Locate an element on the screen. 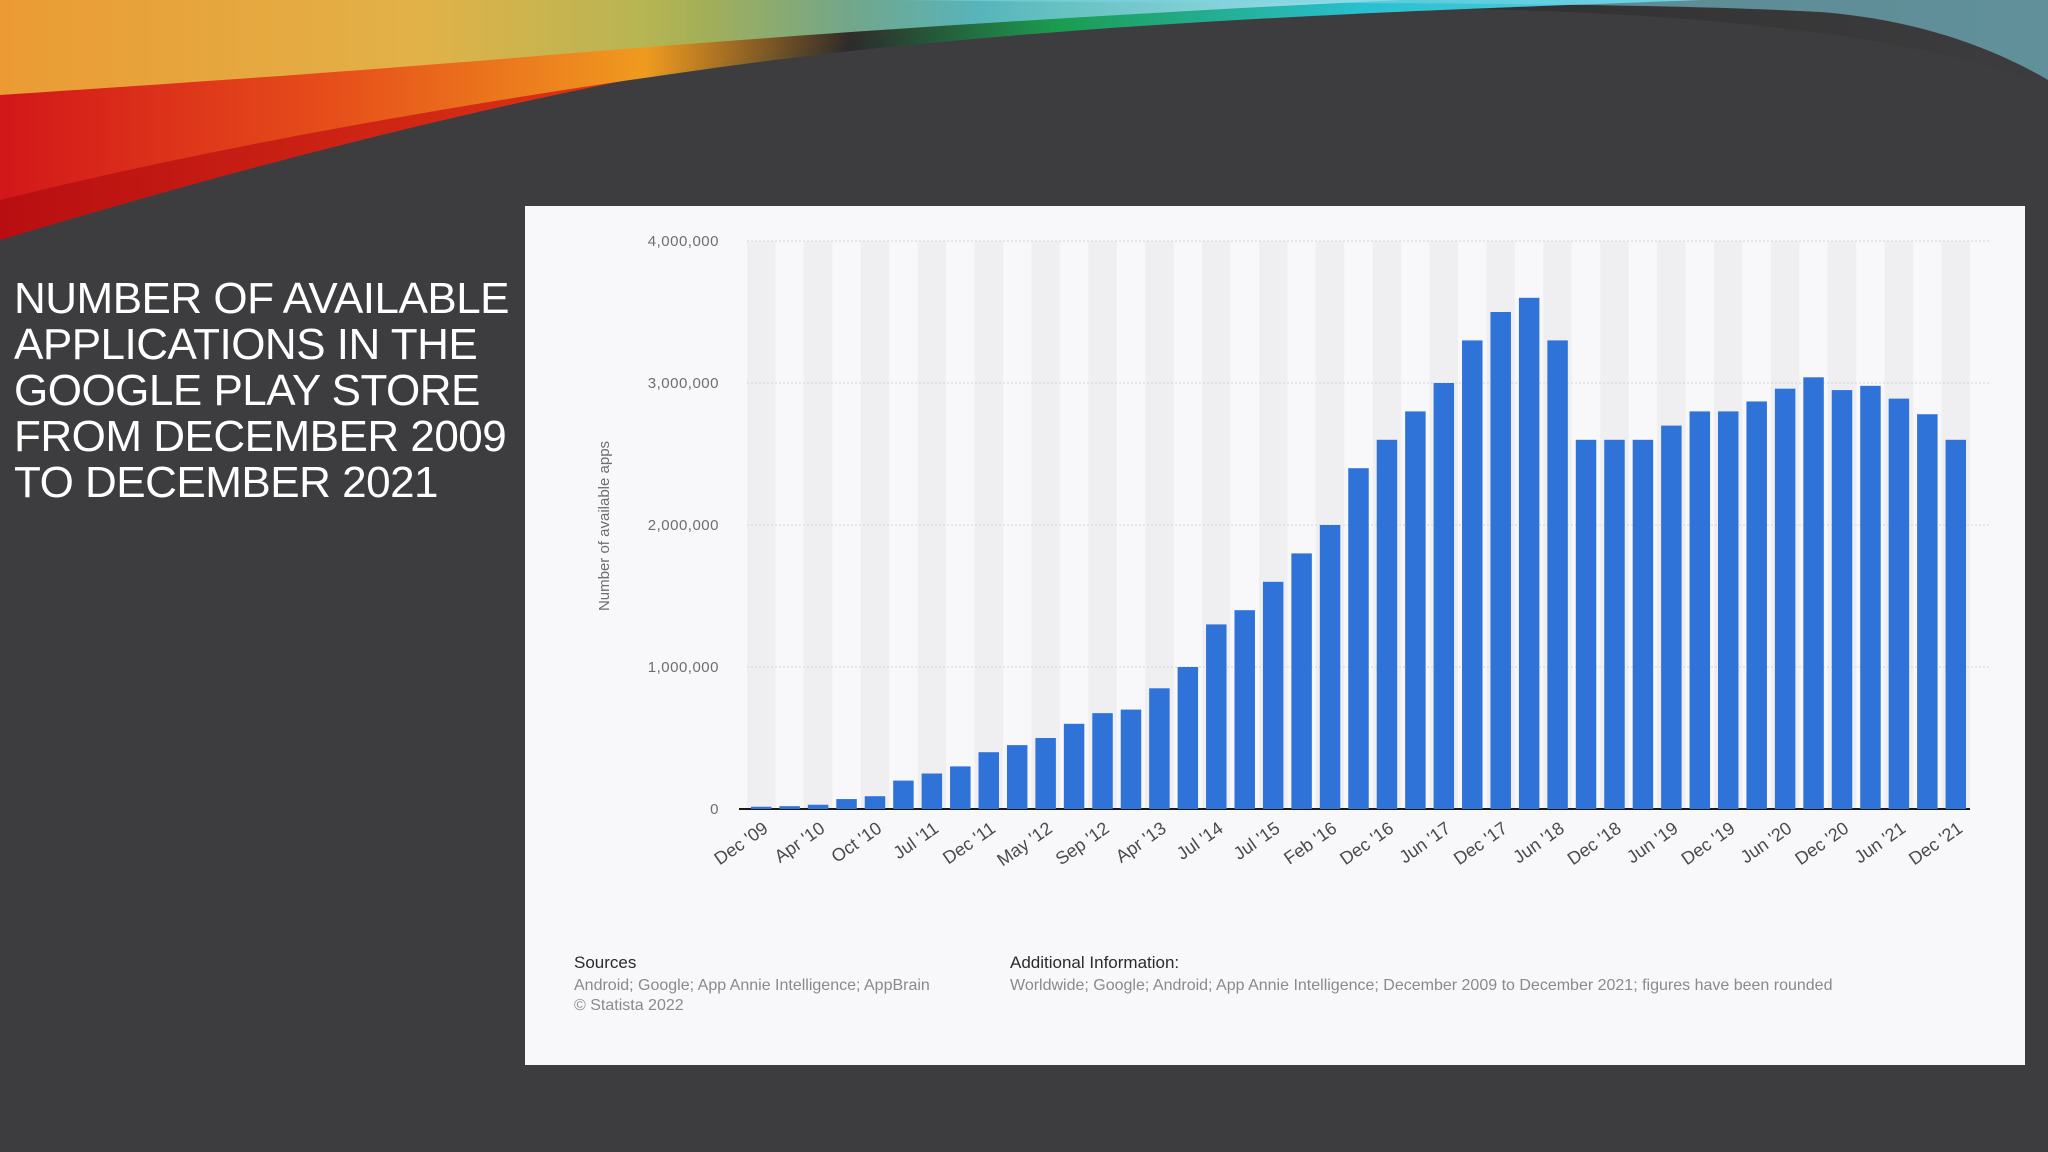 Image resolution: width=2048 pixels, height=1152 pixels. y-tick-label: 1,000,000 is located at coordinates (683, 667).